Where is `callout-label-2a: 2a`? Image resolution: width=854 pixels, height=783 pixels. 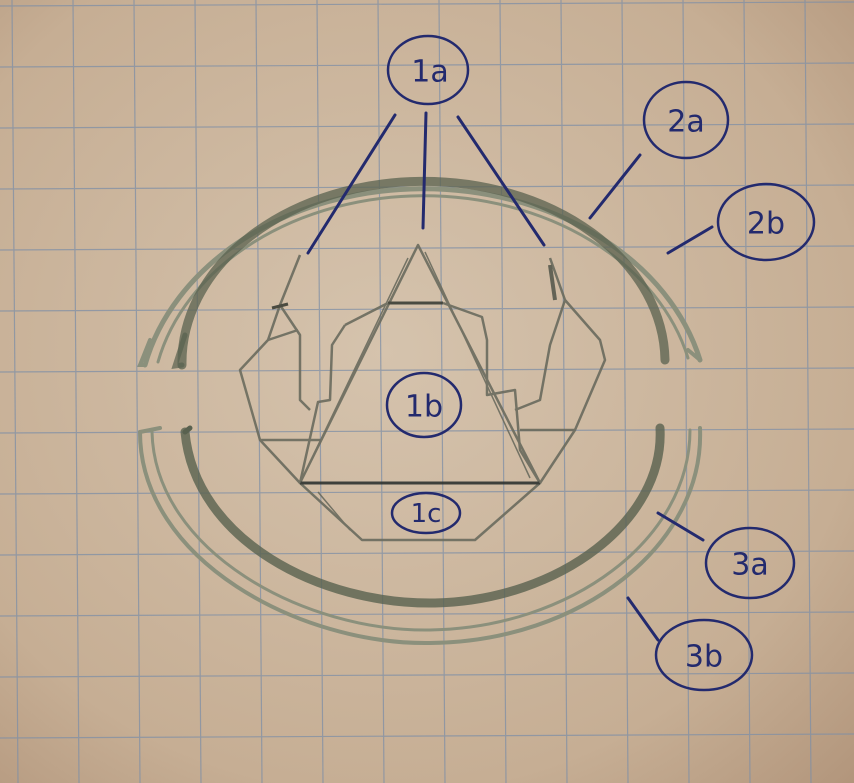 callout-label-2a: 2a is located at coordinates (685, 122).